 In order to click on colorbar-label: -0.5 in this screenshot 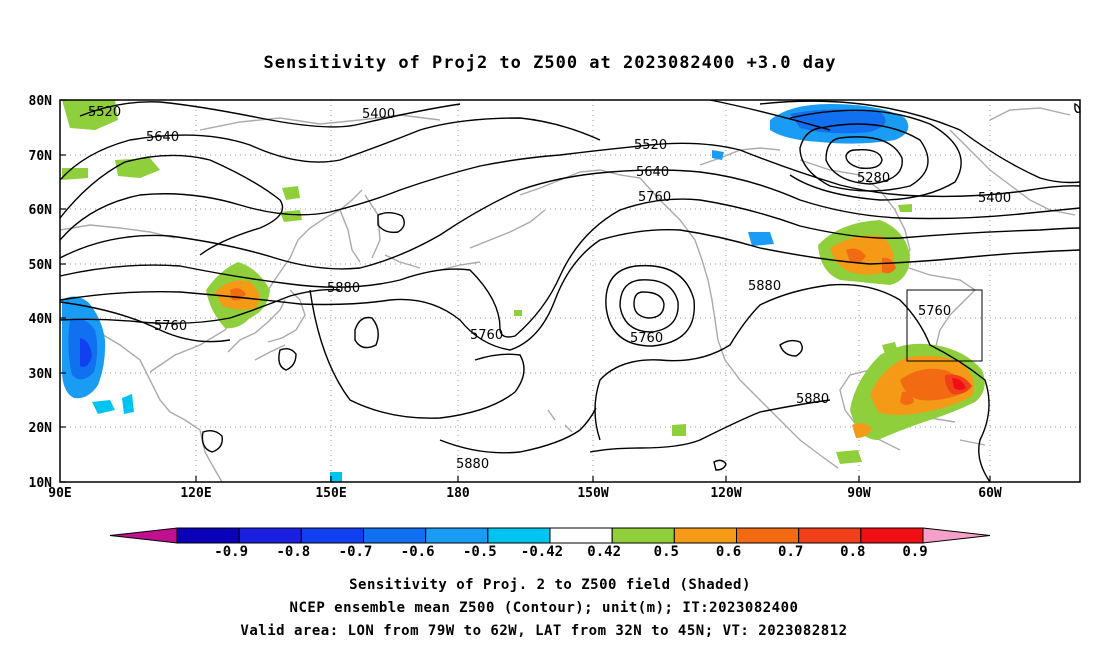, I will do `click(480, 552)`.